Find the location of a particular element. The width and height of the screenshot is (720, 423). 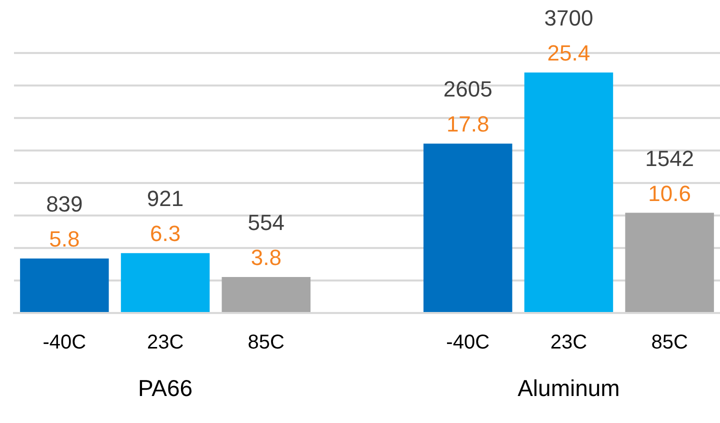

data-label: 839 5.8 is located at coordinates (64, 221).